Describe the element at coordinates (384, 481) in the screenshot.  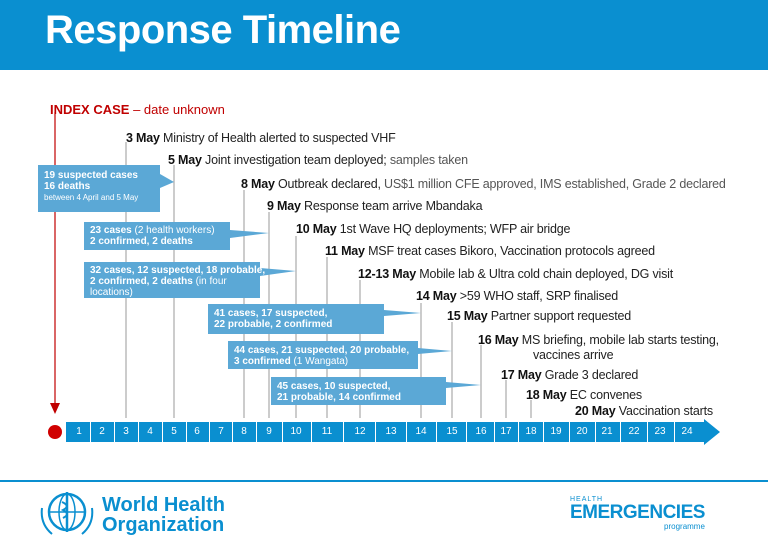
I see `footer-divider` at that location.